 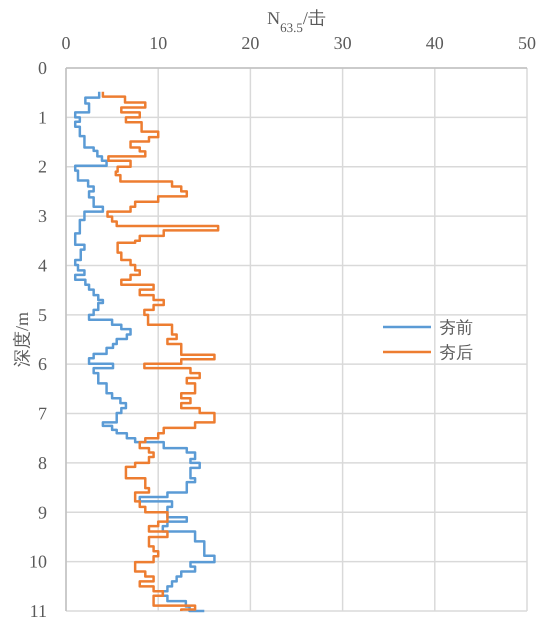 I want to click on y-axis-title: 深度/m, so click(x=22, y=340).